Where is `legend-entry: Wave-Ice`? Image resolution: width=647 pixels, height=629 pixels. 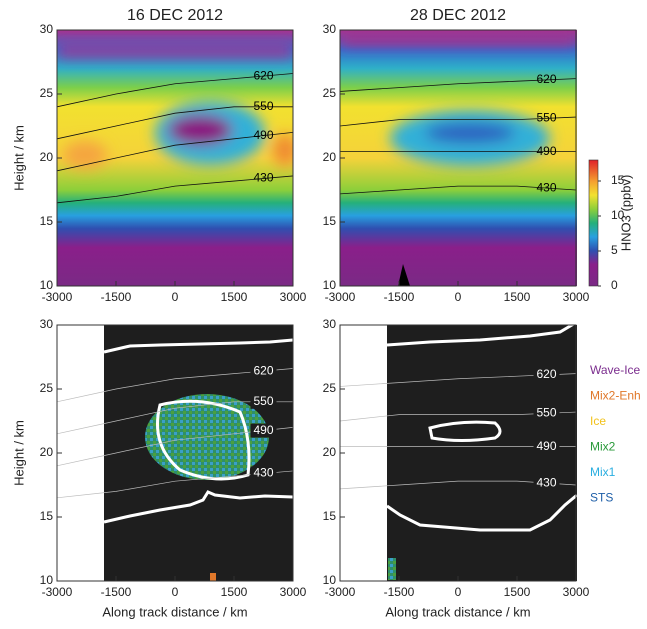
legend-entry: Wave-Ice is located at coordinates (615, 370).